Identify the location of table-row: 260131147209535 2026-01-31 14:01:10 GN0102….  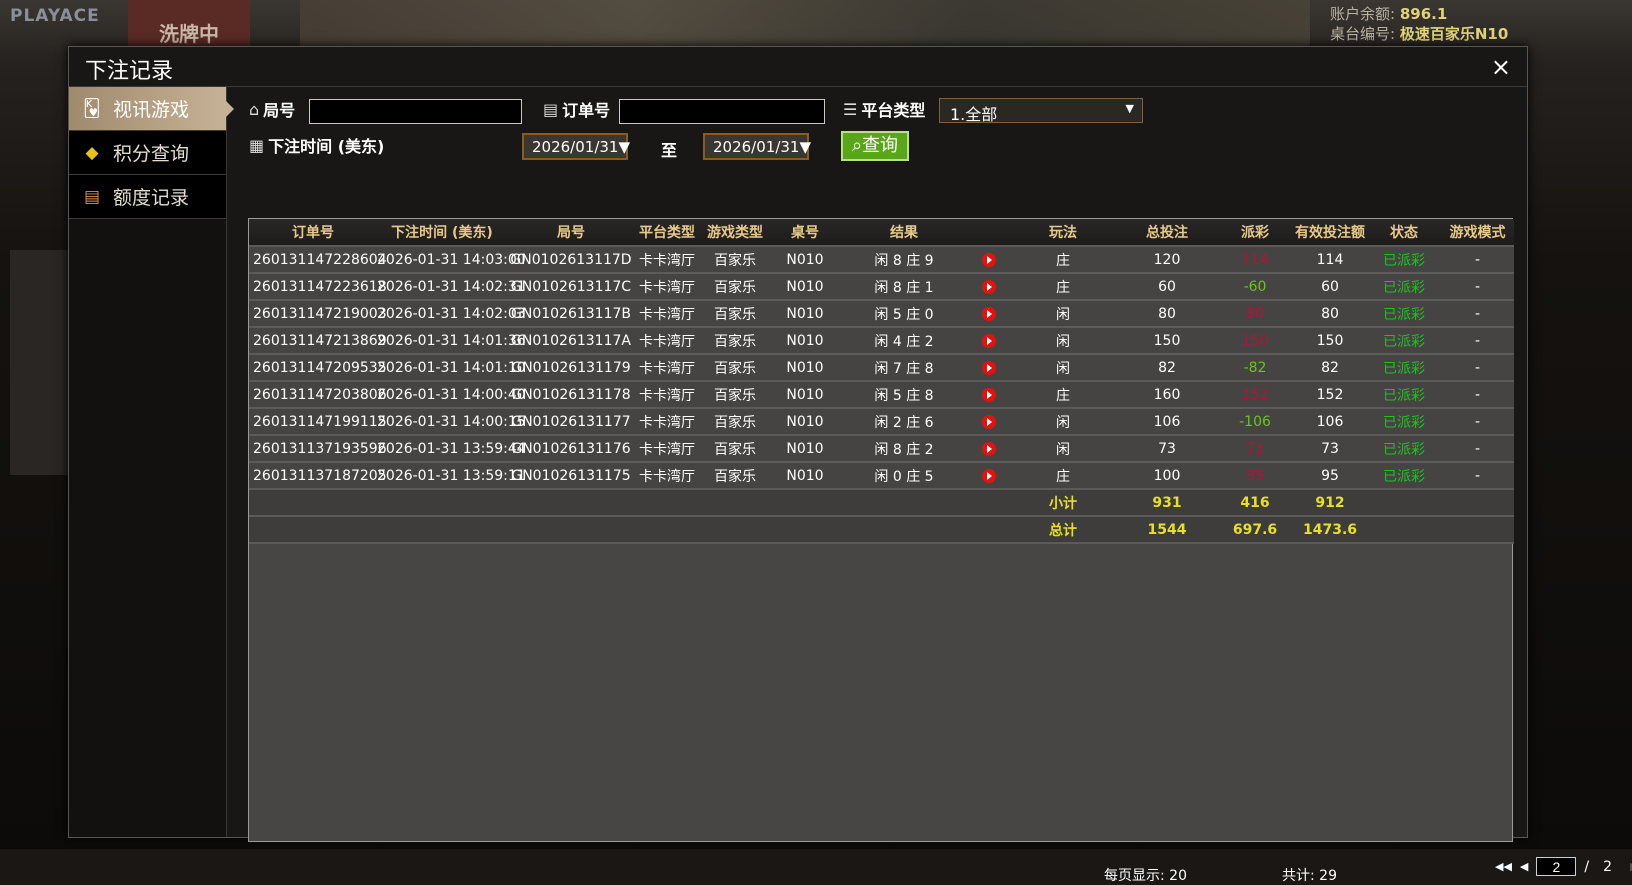
(881, 368).